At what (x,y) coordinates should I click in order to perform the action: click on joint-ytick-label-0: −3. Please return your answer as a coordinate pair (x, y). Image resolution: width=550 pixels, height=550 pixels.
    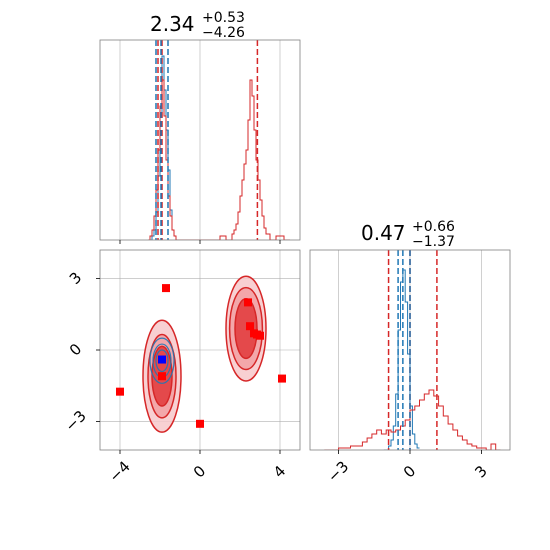
    Looking at the image, I should click on (75, 421).